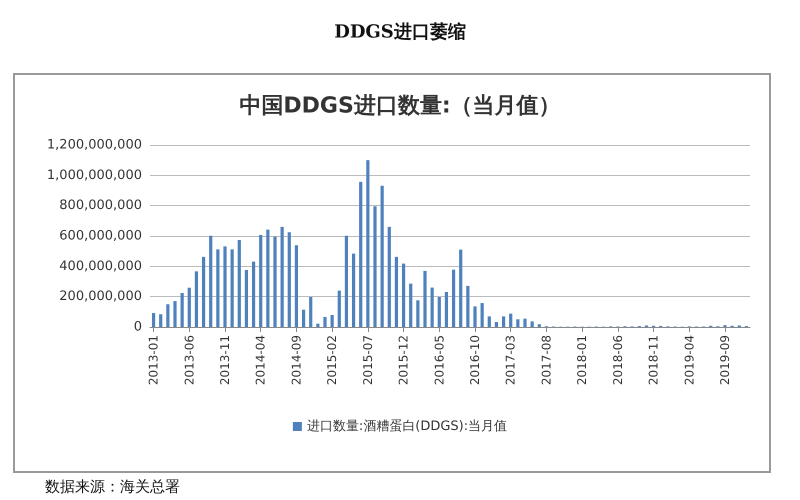  Describe the element at coordinates (725, 360) in the screenshot. I see `x-tick-label: 2019-09` at that location.